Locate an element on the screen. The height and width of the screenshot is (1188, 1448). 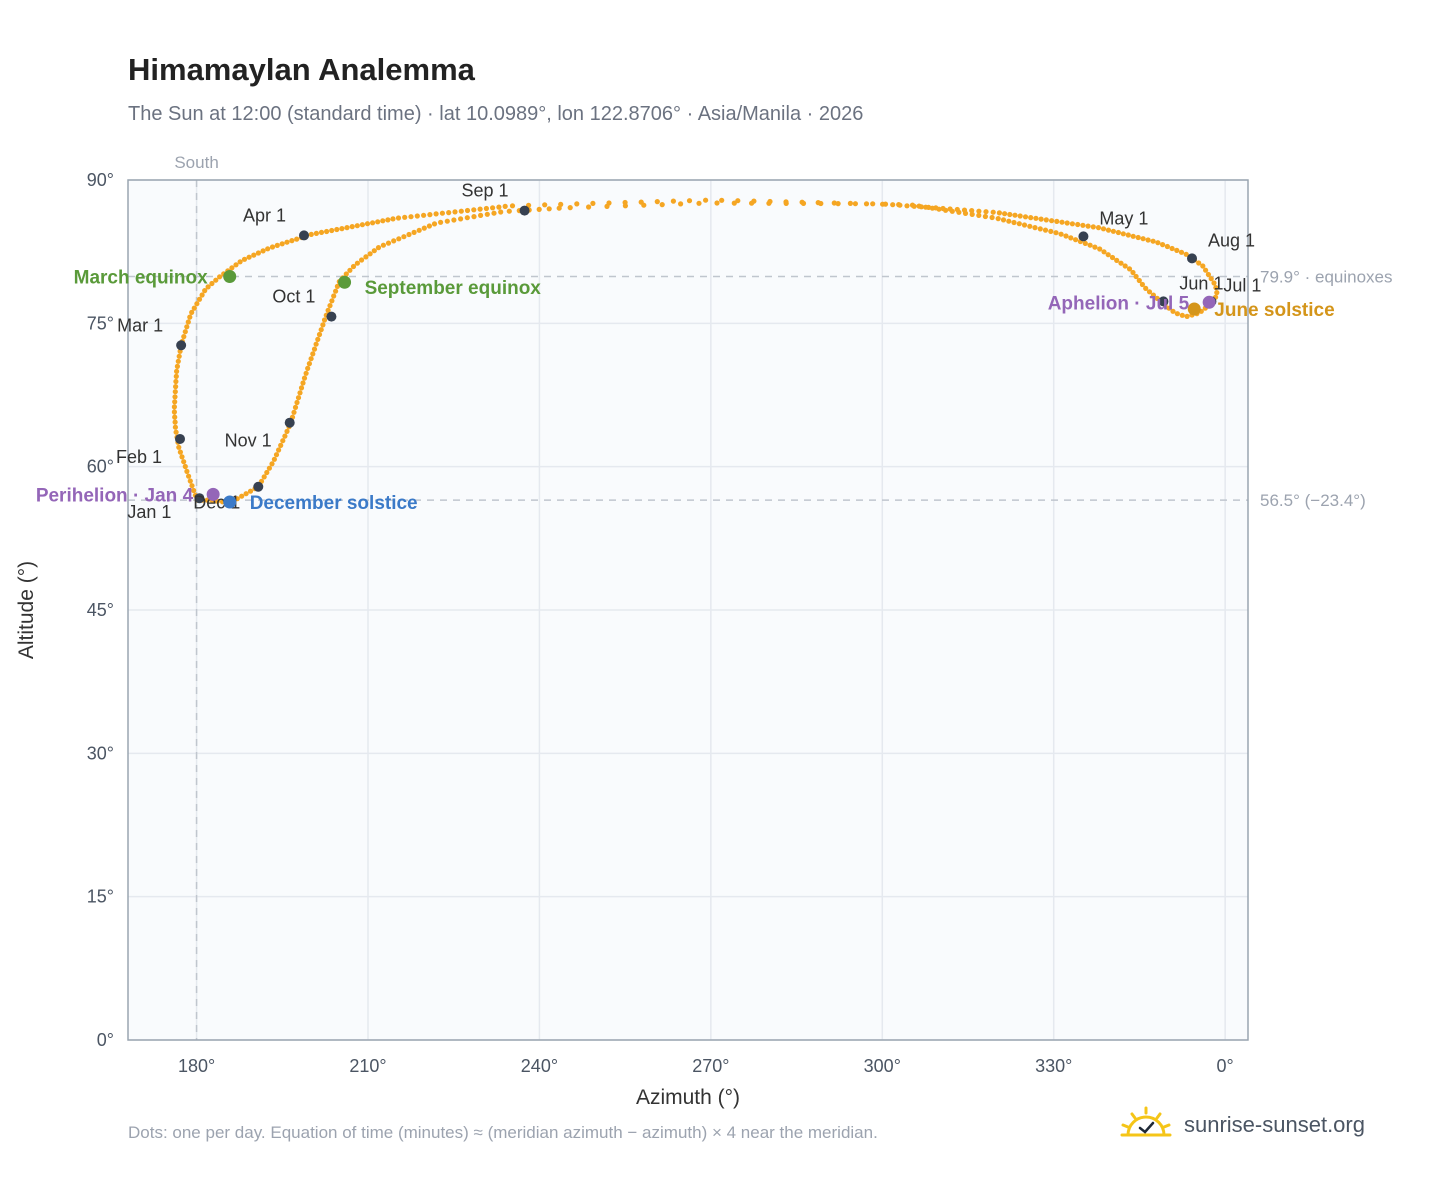
y-axis-title: Altitude (°) is located at coordinates (26, 610).